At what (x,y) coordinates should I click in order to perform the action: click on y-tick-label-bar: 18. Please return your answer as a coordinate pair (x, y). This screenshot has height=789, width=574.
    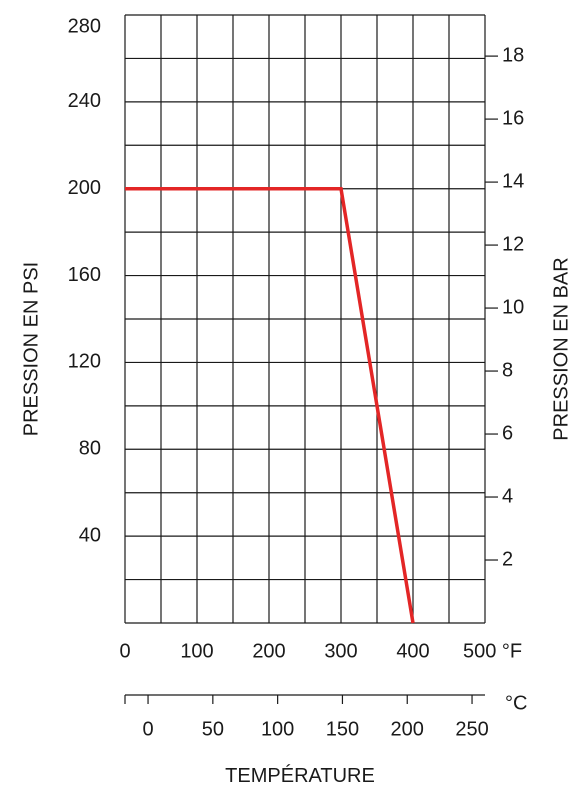
    Looking at the image, I should click on (513, 55).